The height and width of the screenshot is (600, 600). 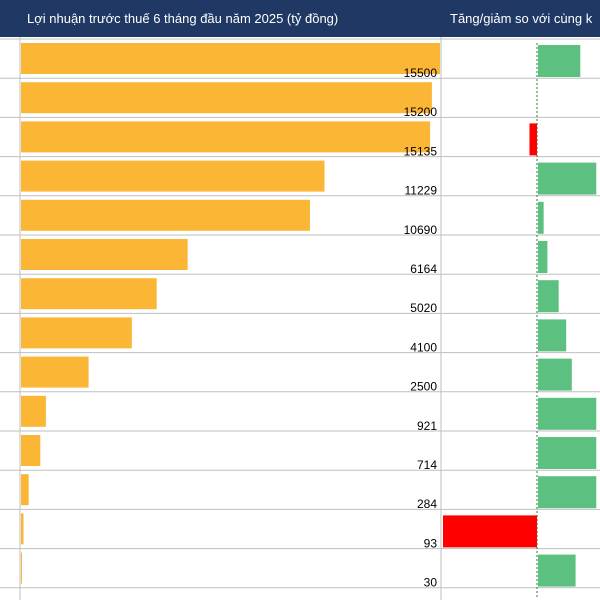 I want to click on profit-value-label: 921, so click(x=427, y=426).